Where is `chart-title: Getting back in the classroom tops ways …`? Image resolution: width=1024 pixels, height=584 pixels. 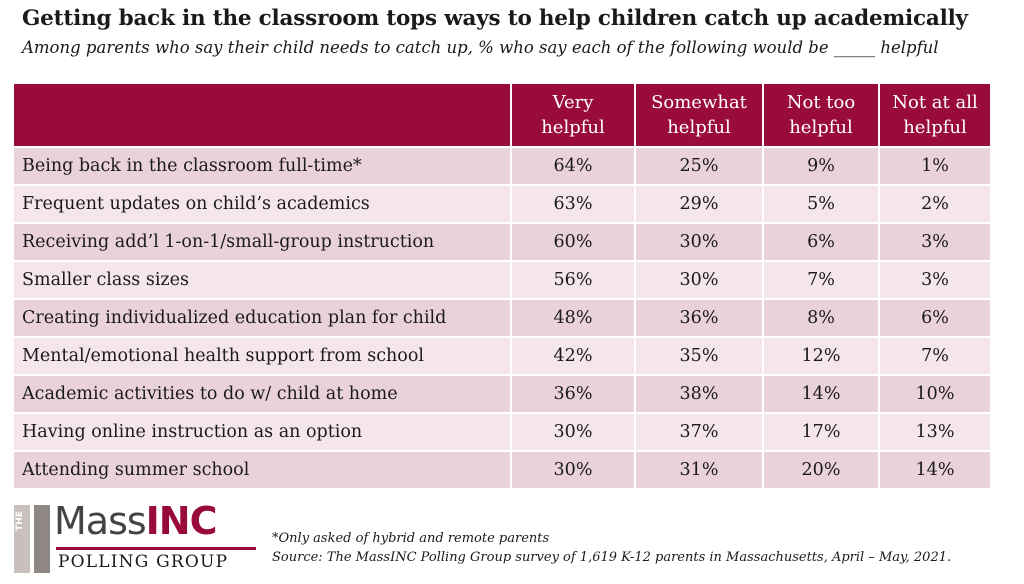 chart-title: Getting back in the classroom tops ways … is located at coordinates (495, 18).